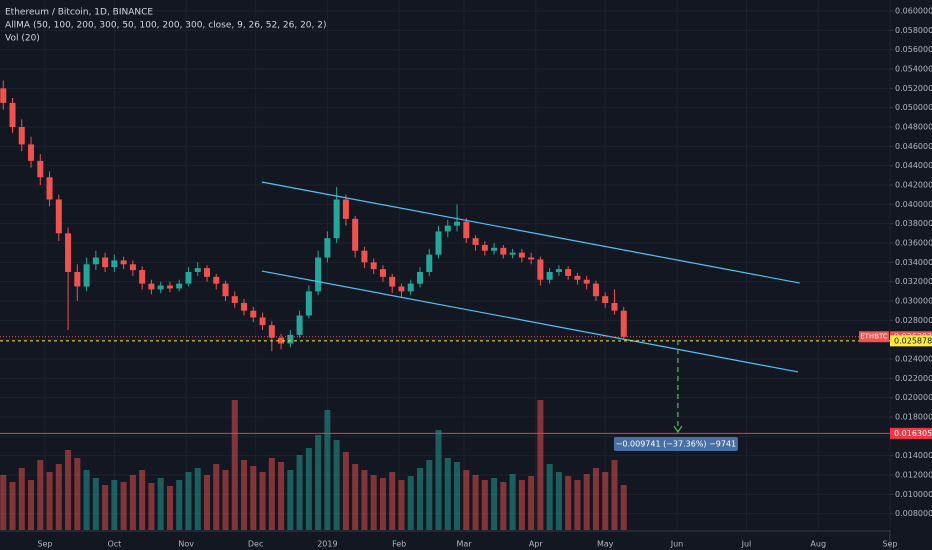 The height and width of the screenshot is (550, 932). Describe the element at coordinates (79, 13) in the screenshot. I see `chart-title: Ethereum / Bitcoin, 1D, BINANCE` at that location.